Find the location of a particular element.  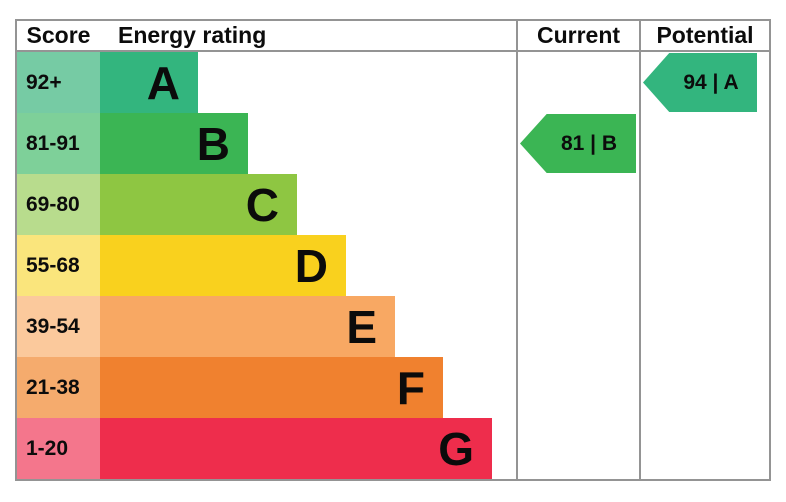

header-row: Score Energy rating Current Potential is located at coordinates (393, 36).